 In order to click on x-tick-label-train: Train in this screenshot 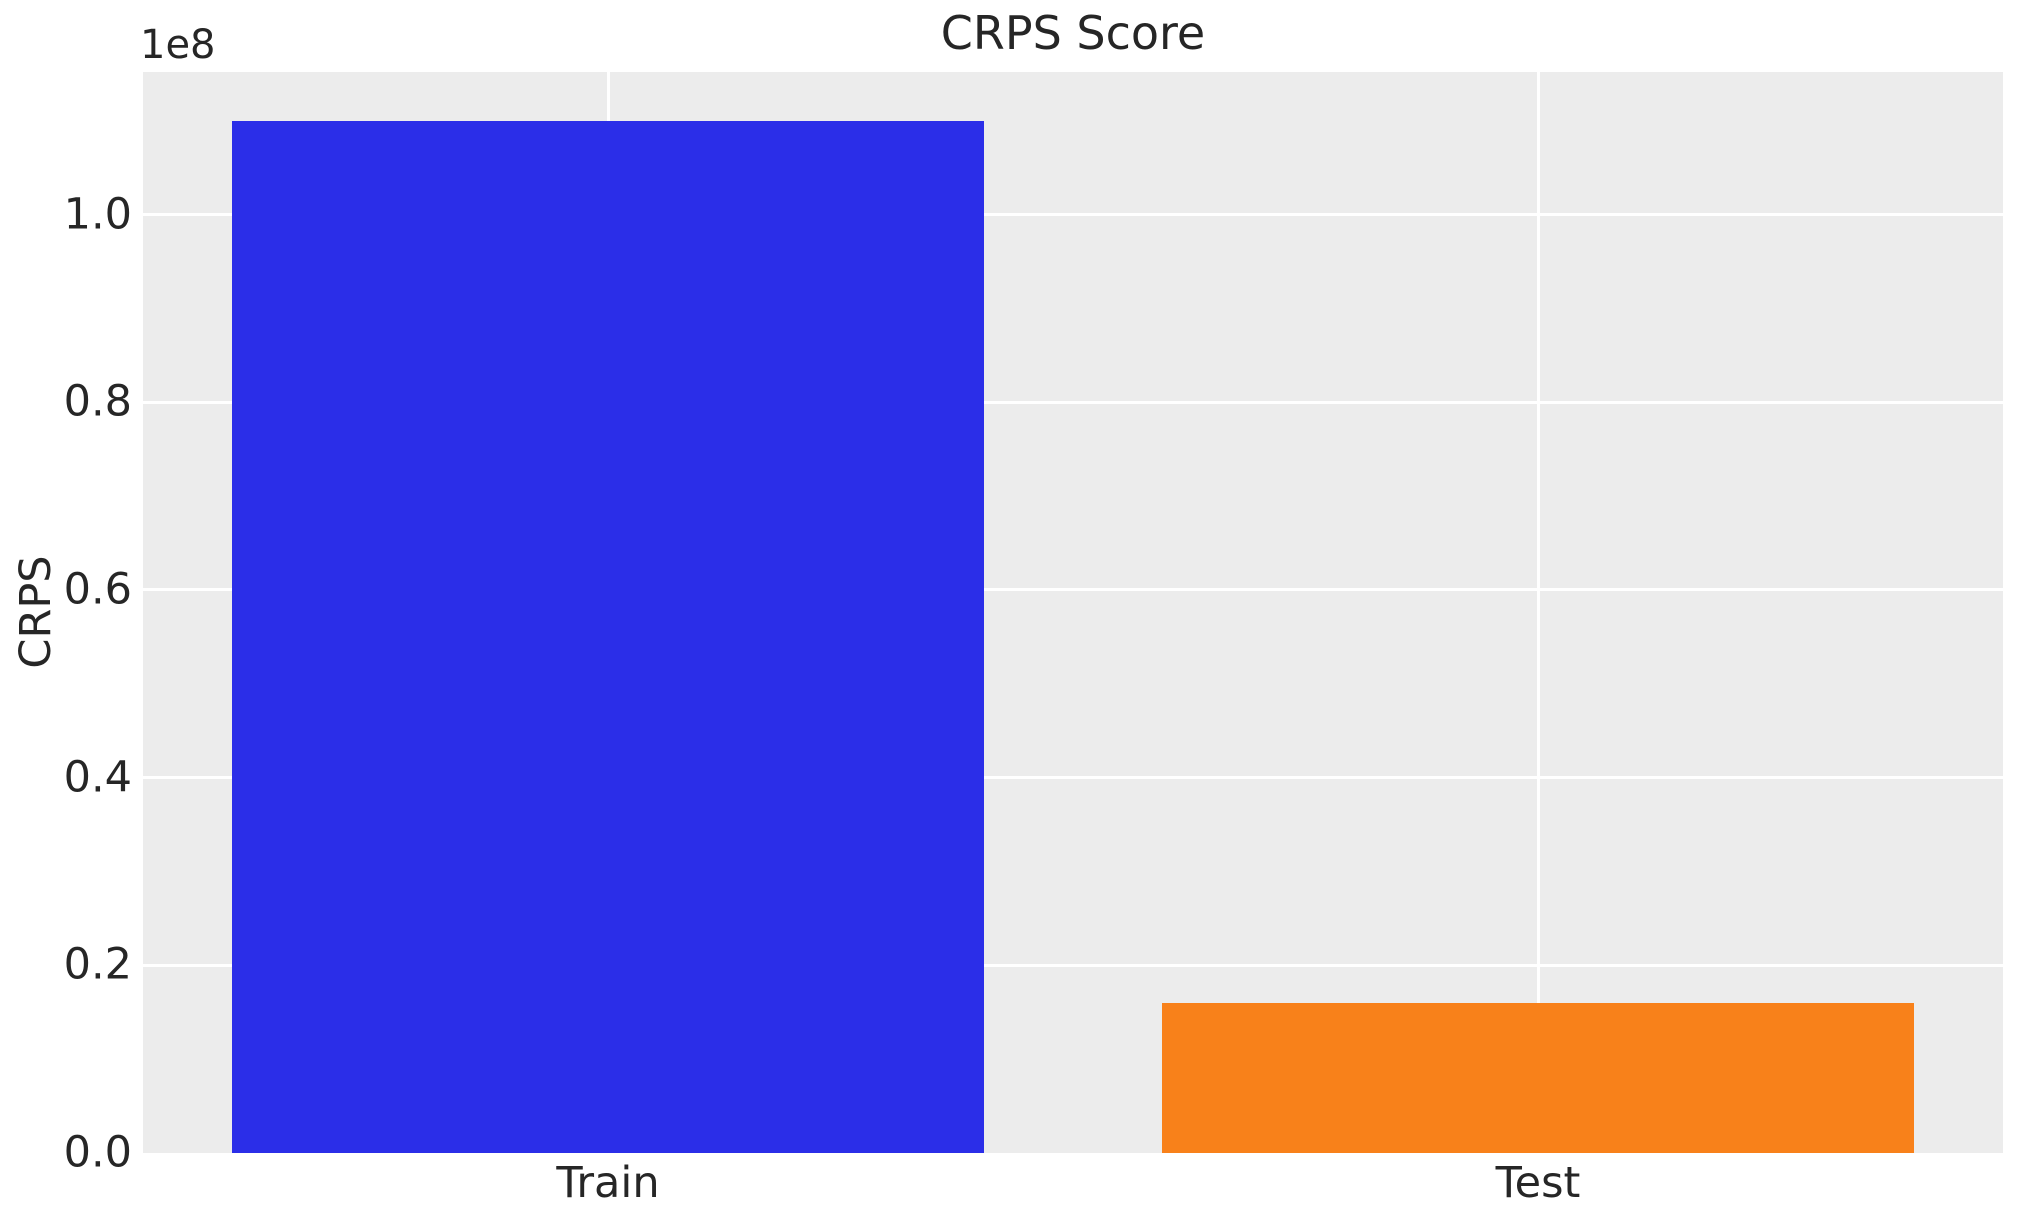, I will do `click(608, 1183)`.